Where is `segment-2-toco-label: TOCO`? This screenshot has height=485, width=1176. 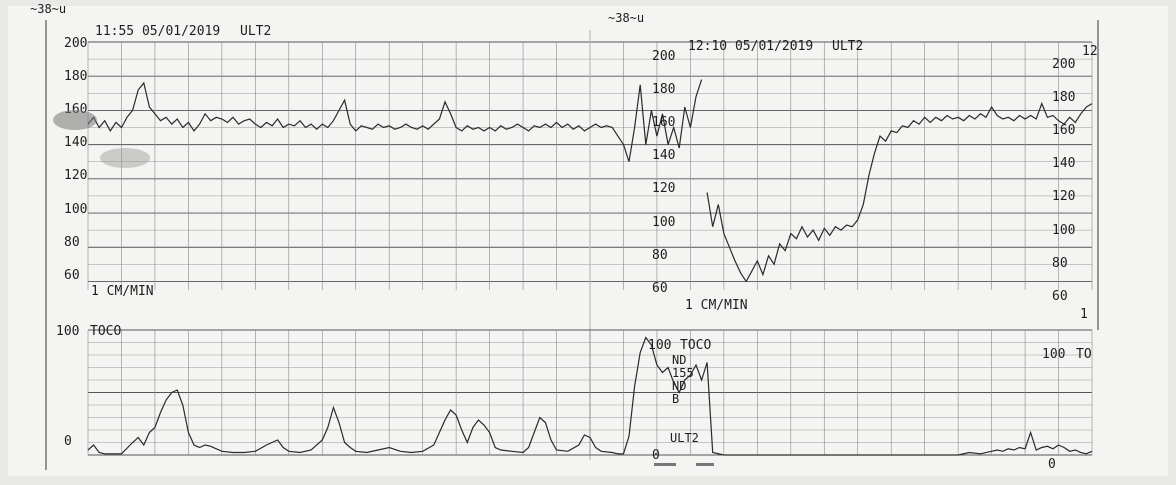
segment-2-toco-label: TOCO is located at coordinates (695, 345).